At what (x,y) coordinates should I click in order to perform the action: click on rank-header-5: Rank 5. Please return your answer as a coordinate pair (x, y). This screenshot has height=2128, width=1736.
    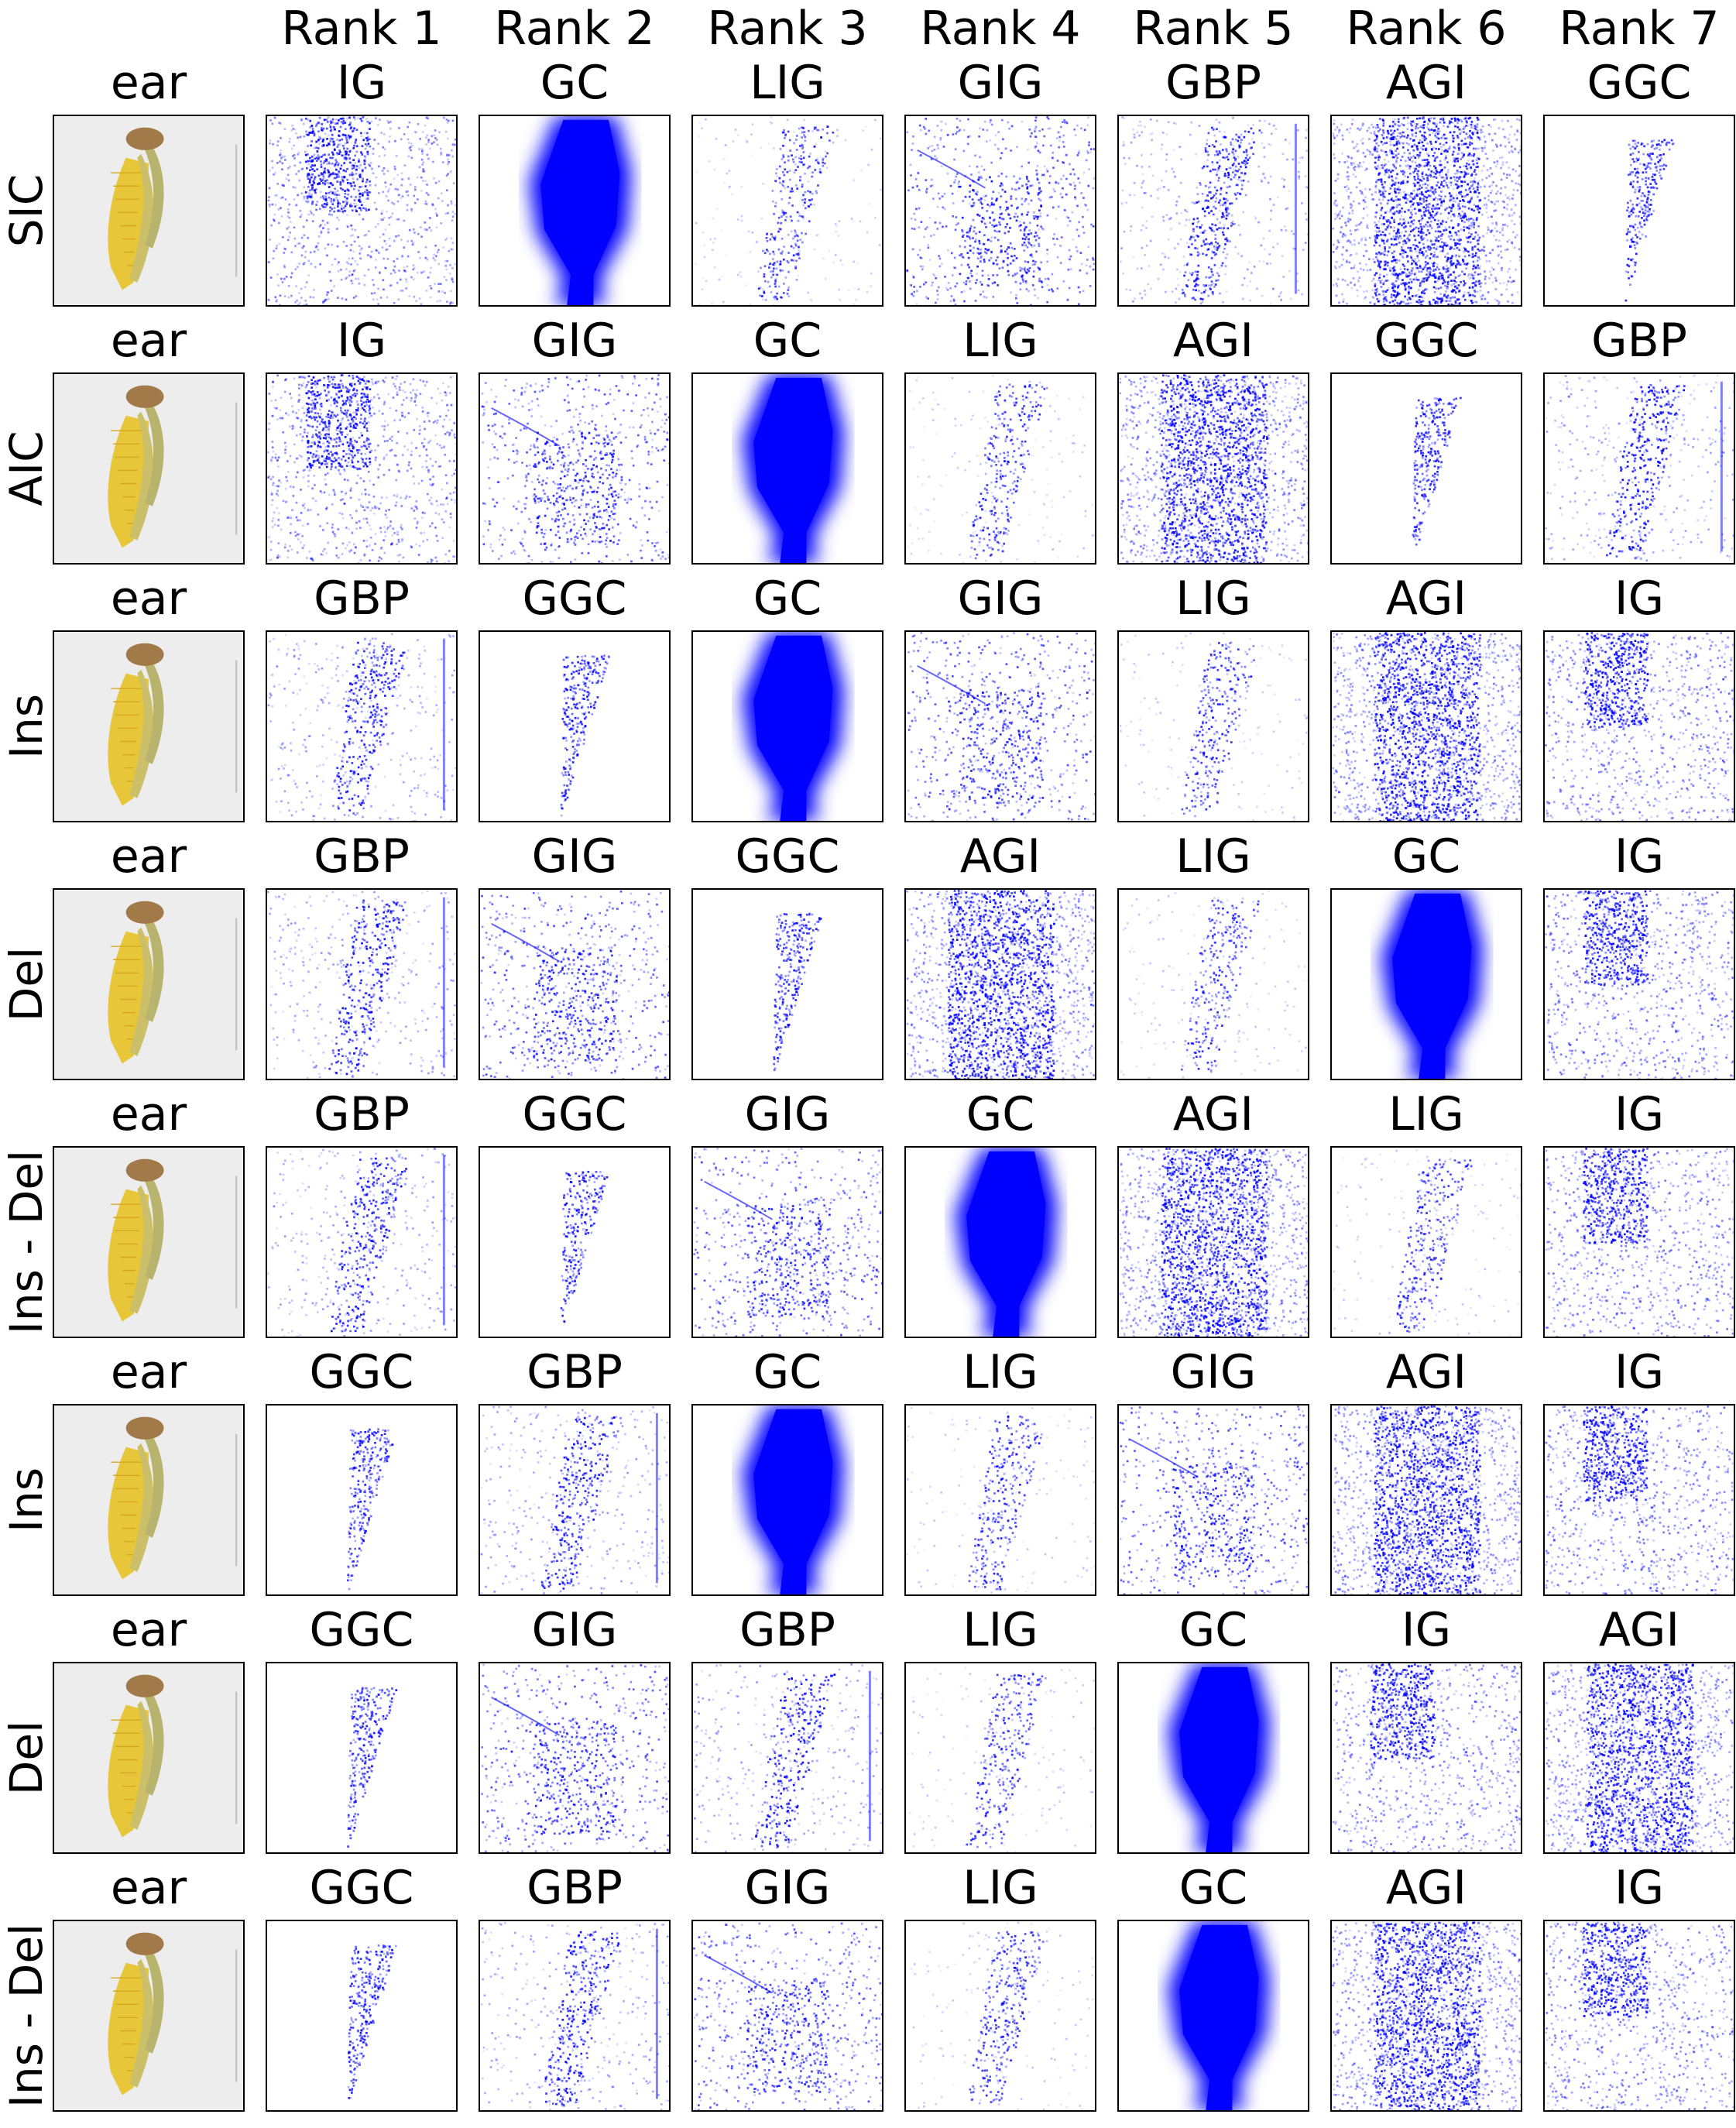
    Looking at the image, I should click on (1213, 29).